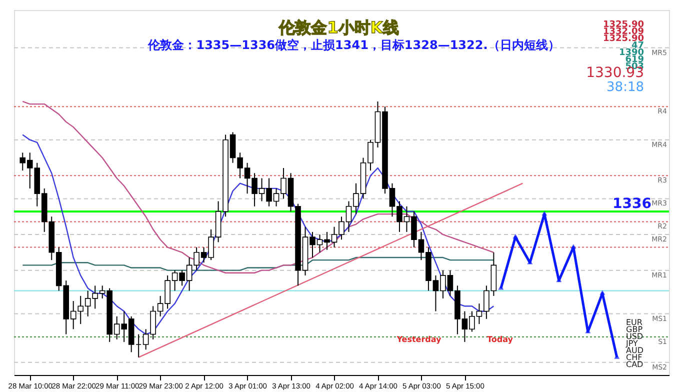  I want to click on annotation: 1336, so click(632, 204).